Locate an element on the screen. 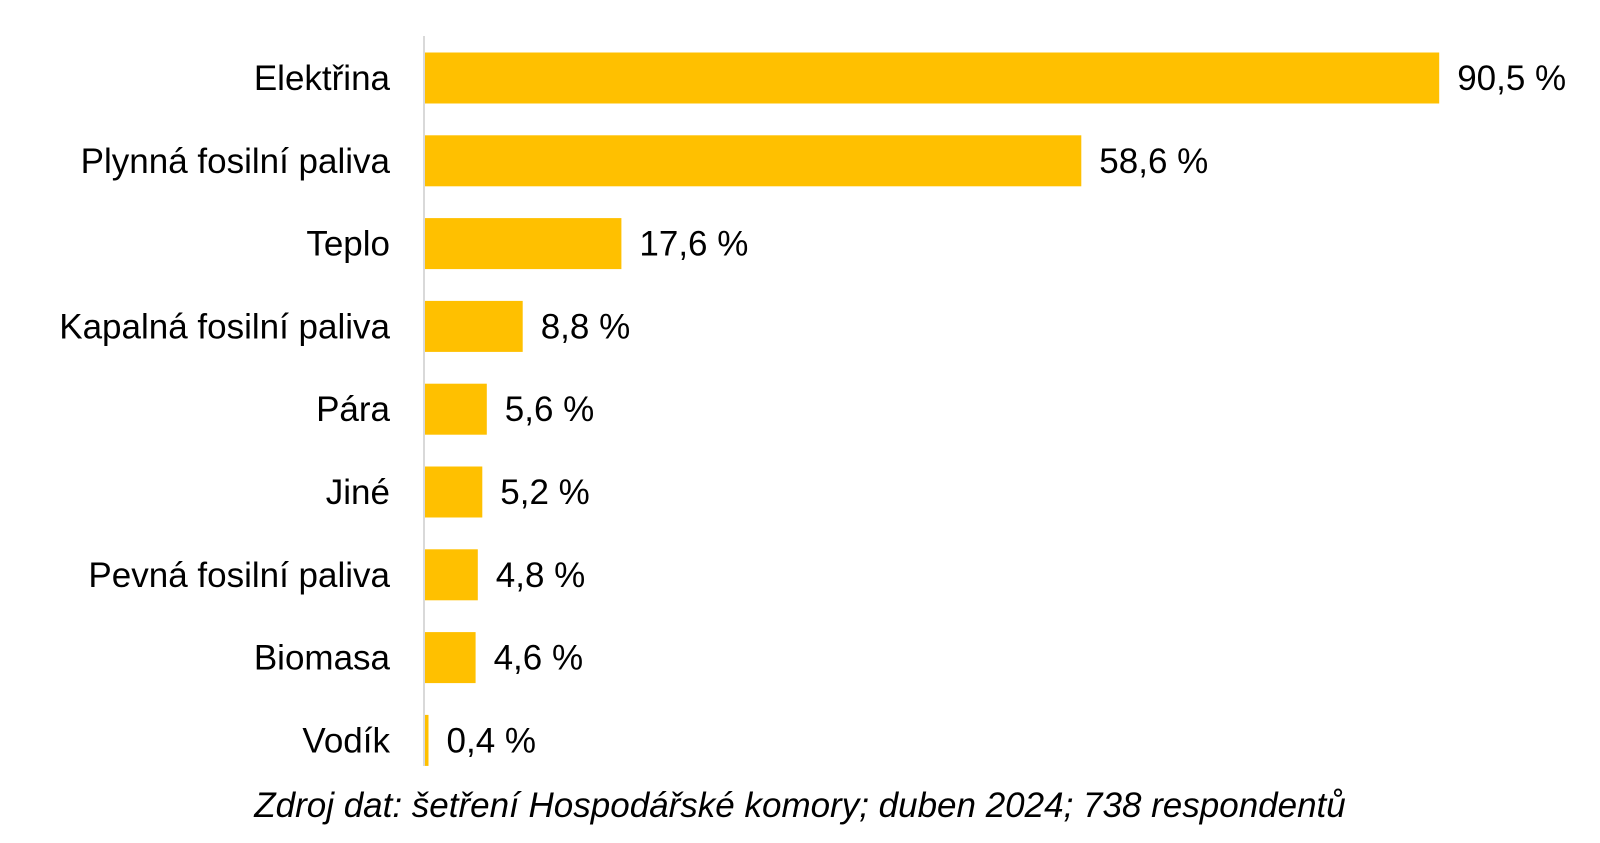  category-label: Pevná fosilní paliva is located at coordinates (239, 575).